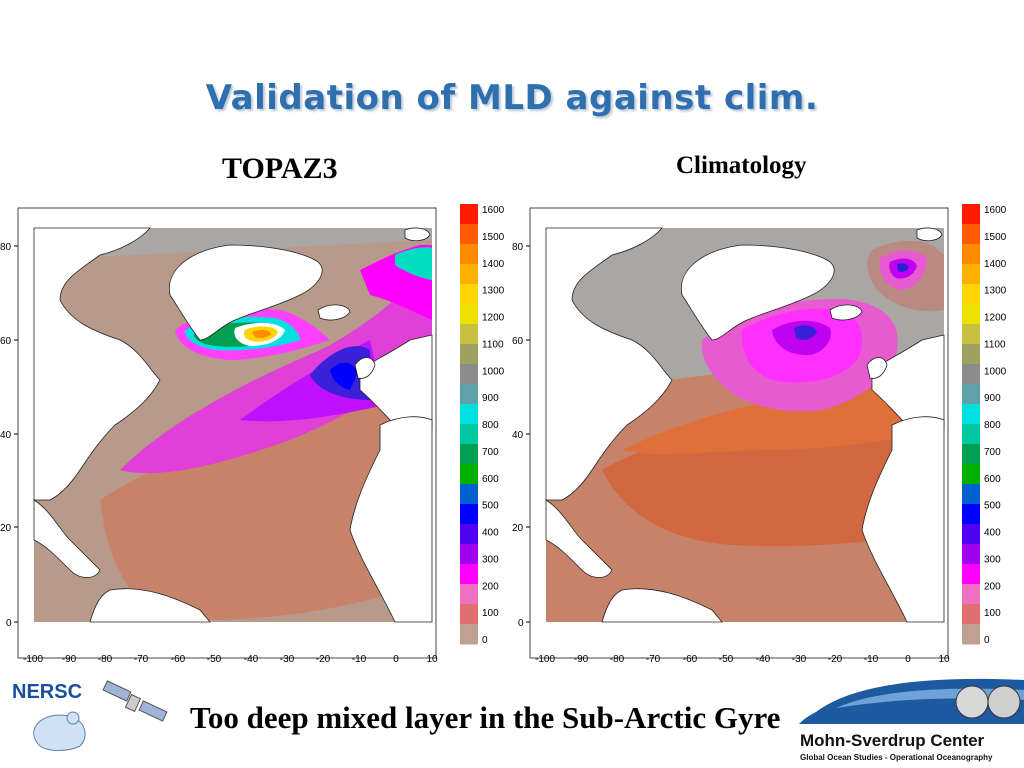 The height and width of the screenshot is (768, 1024). Describe the element at coordinates (518, 528) in the screenshot. I see `y-tick-label: 20` at that location.